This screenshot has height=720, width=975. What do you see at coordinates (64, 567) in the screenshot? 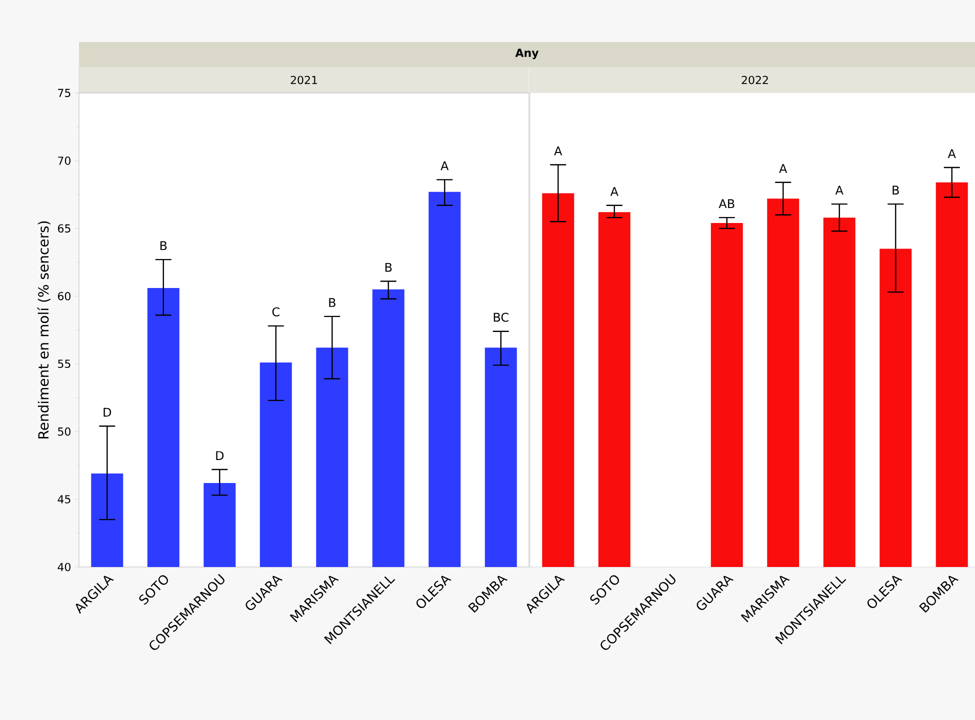
I see `y-tick-label: 40` at bounding box center [64, 567].